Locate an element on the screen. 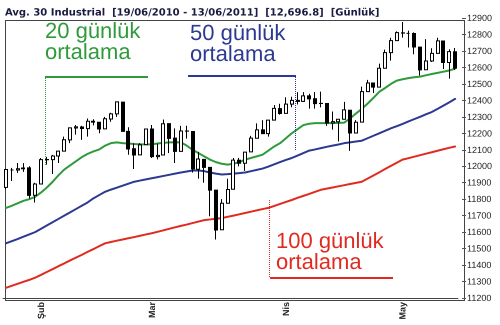  x-tick-label: May is located at coordinates (403, 311).